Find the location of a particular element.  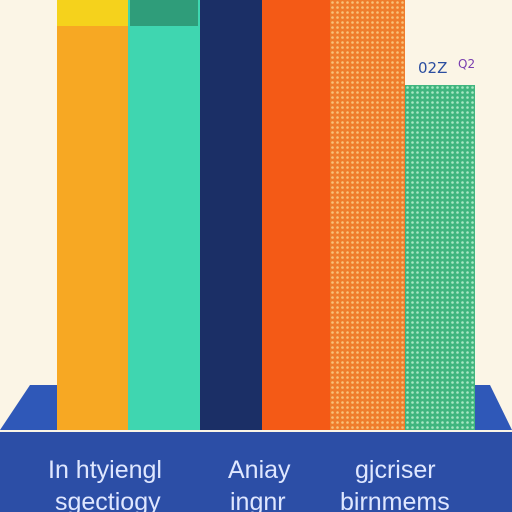

bar-dotted-green is located at coordinates (440, 257).